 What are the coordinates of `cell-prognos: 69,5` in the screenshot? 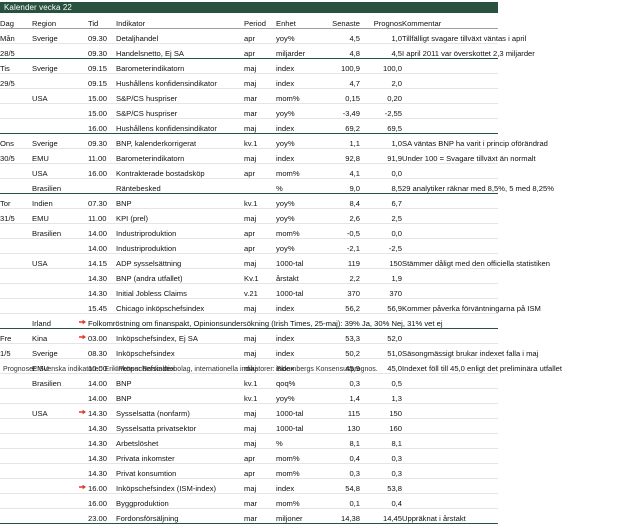 It's located at (381, 126).